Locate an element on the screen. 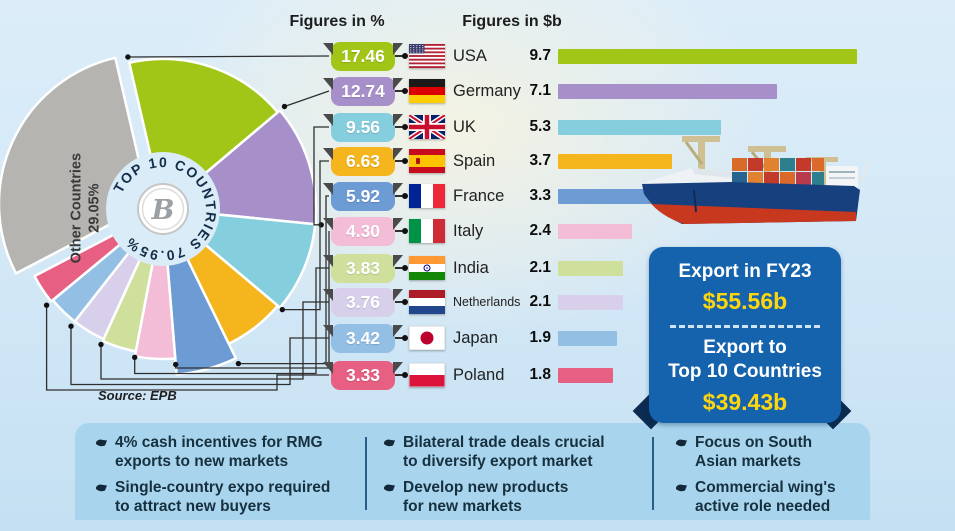  country-name: Spain is located at coordinates (474, 160).